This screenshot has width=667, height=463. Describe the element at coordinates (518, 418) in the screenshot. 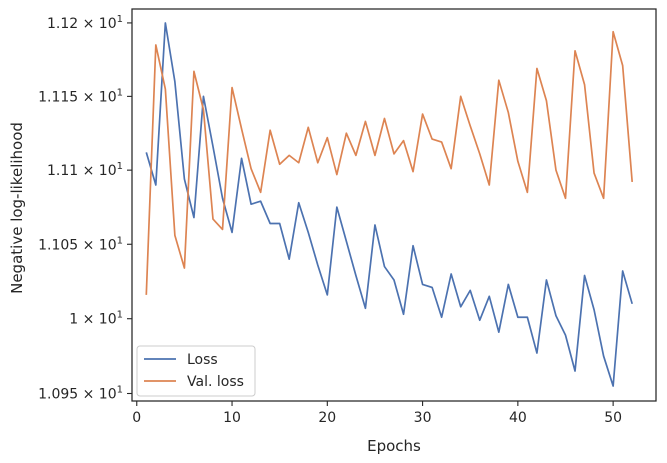

I see `x-tick-label: 40` at that location.